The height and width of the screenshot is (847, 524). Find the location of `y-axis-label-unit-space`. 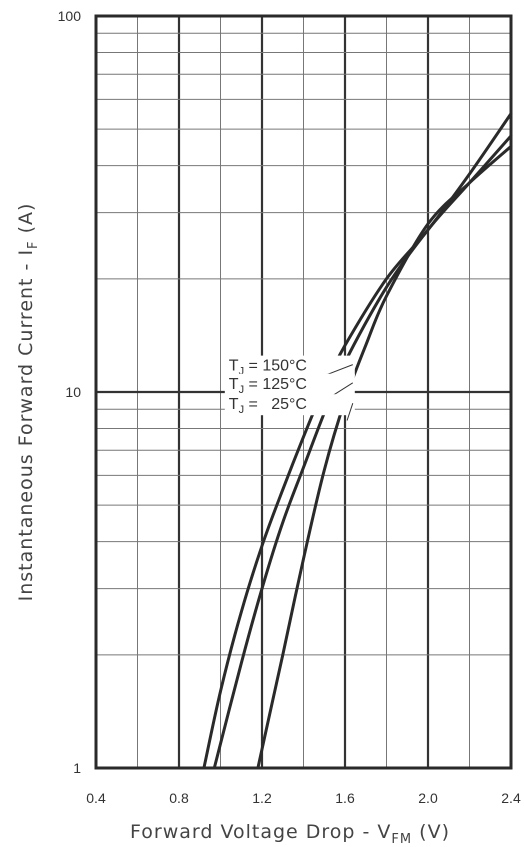

y-axis-label-unit-space is located at coordinates (26, 236).